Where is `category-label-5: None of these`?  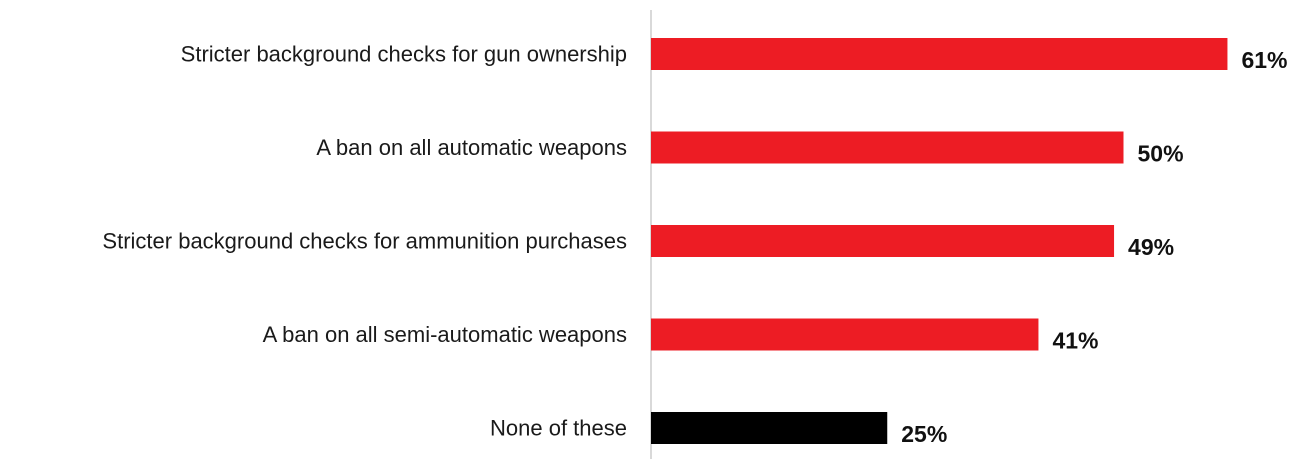 category-label-5: None of these is located at coordinates (558, 428).